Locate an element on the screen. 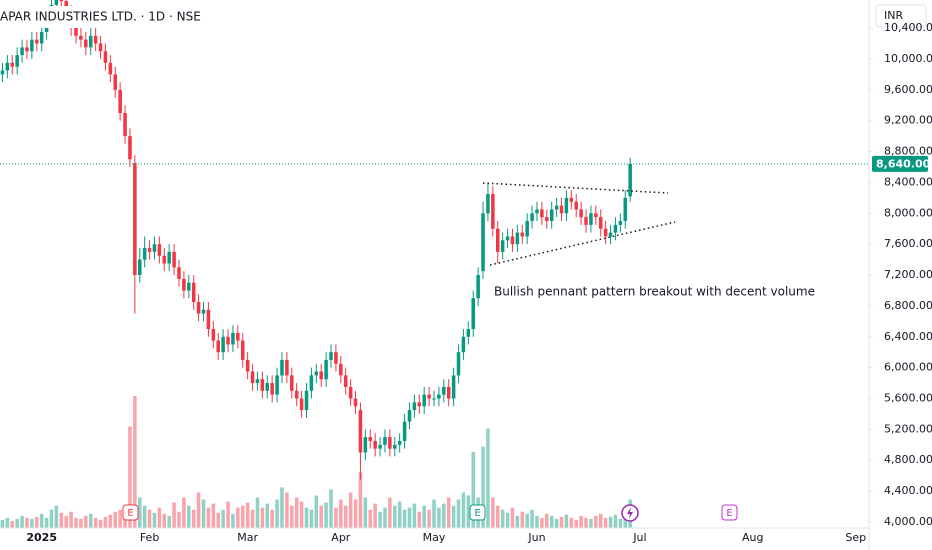 The height and width of the screenshot is (550, 932). chart-title: APAR INDUSTRIES LTD. · 1D · NSE is located at coordinates (100, 17).